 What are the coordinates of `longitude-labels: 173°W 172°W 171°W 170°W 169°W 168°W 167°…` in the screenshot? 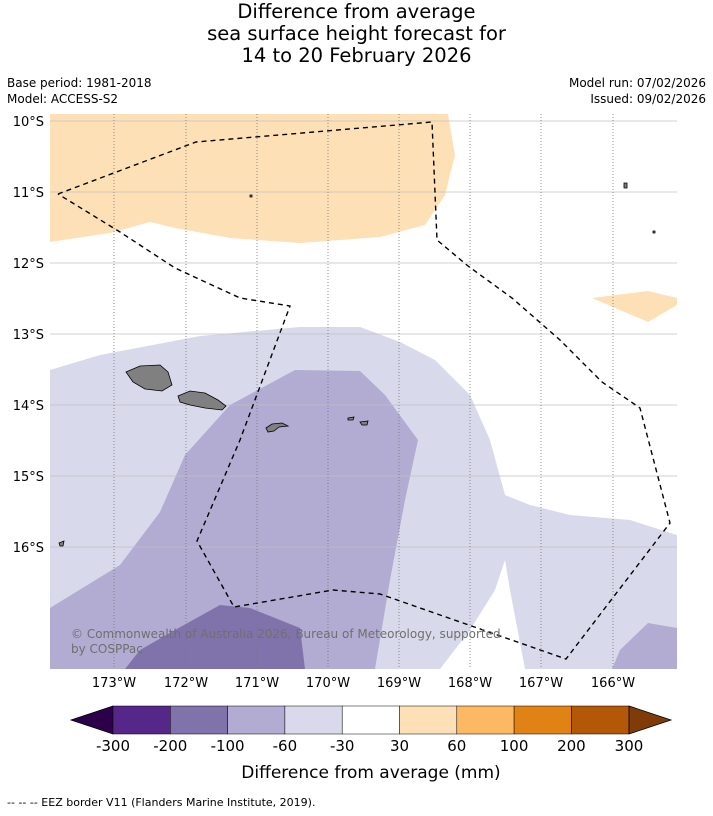 It's located at (363, 683).